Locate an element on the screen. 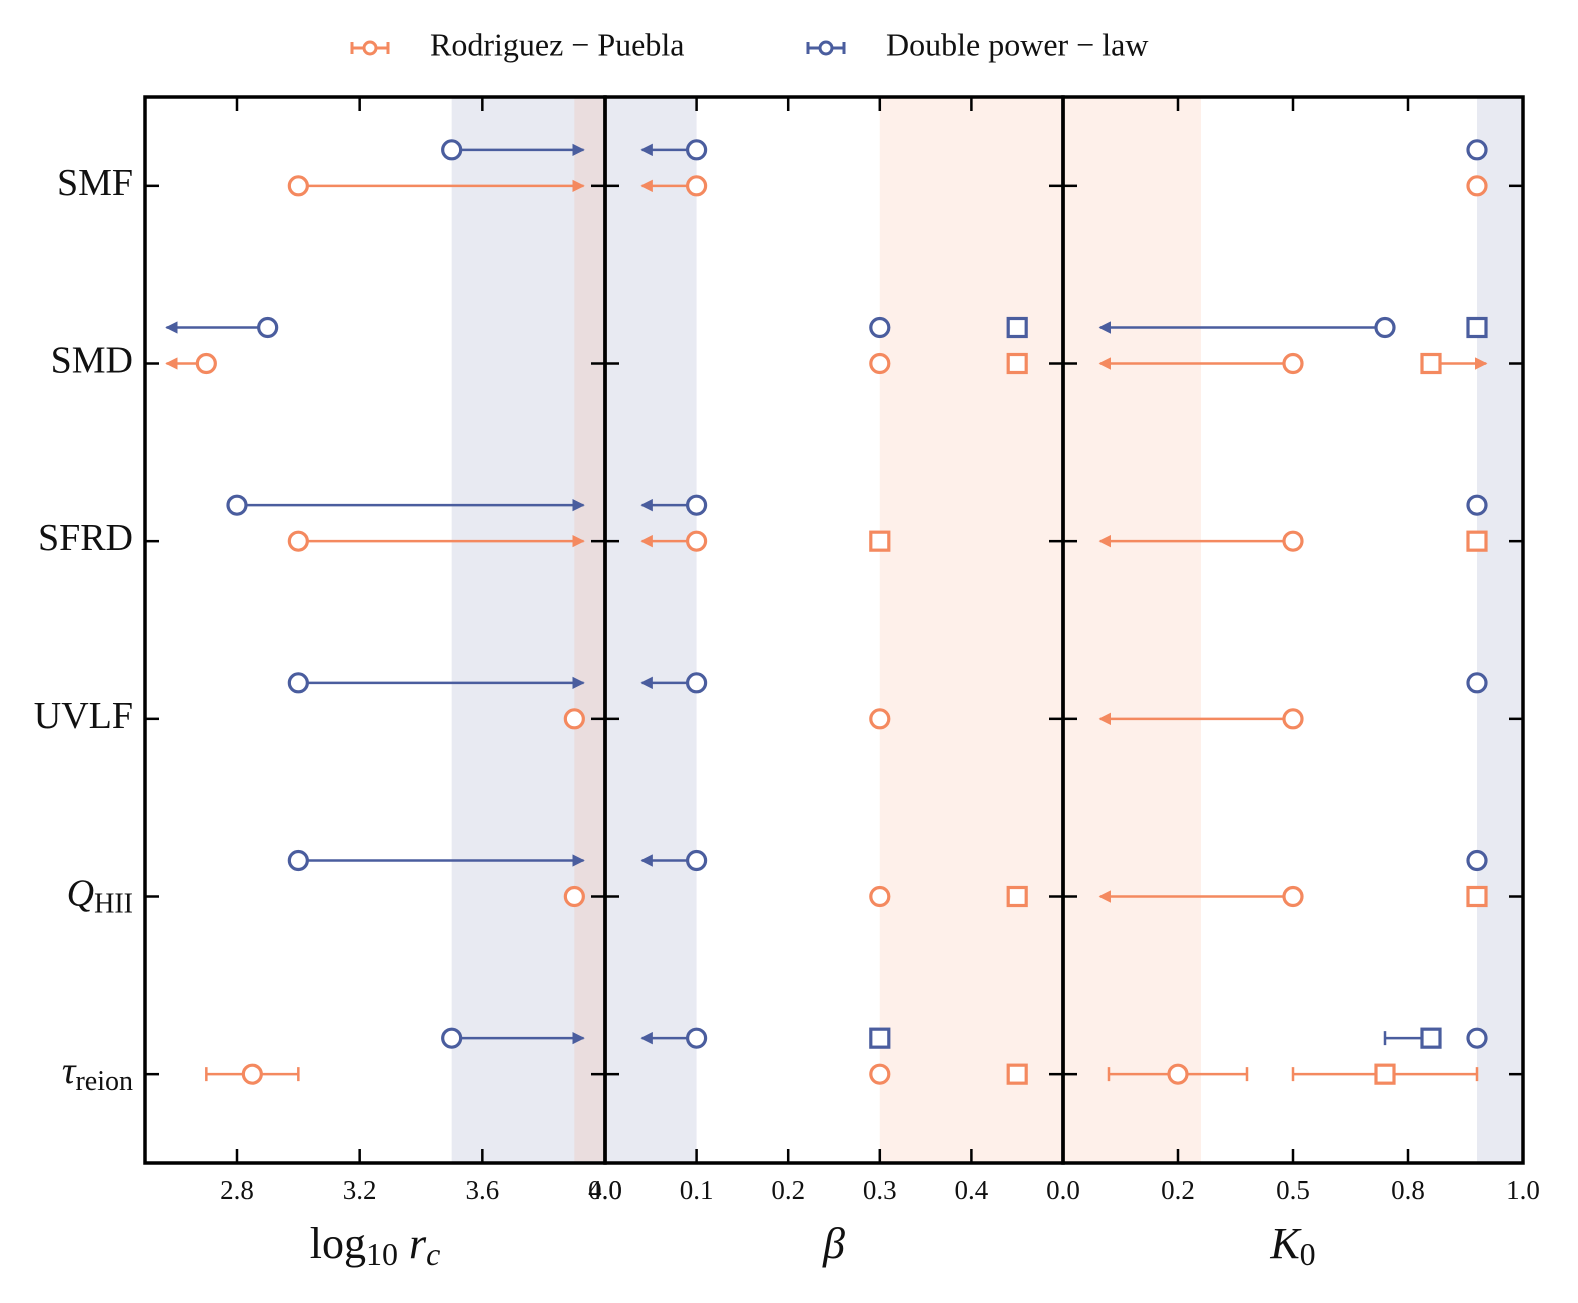 The height and width of the screenshot is (1303, 1578). category-text: SMF is located at coordinates (95, 183).